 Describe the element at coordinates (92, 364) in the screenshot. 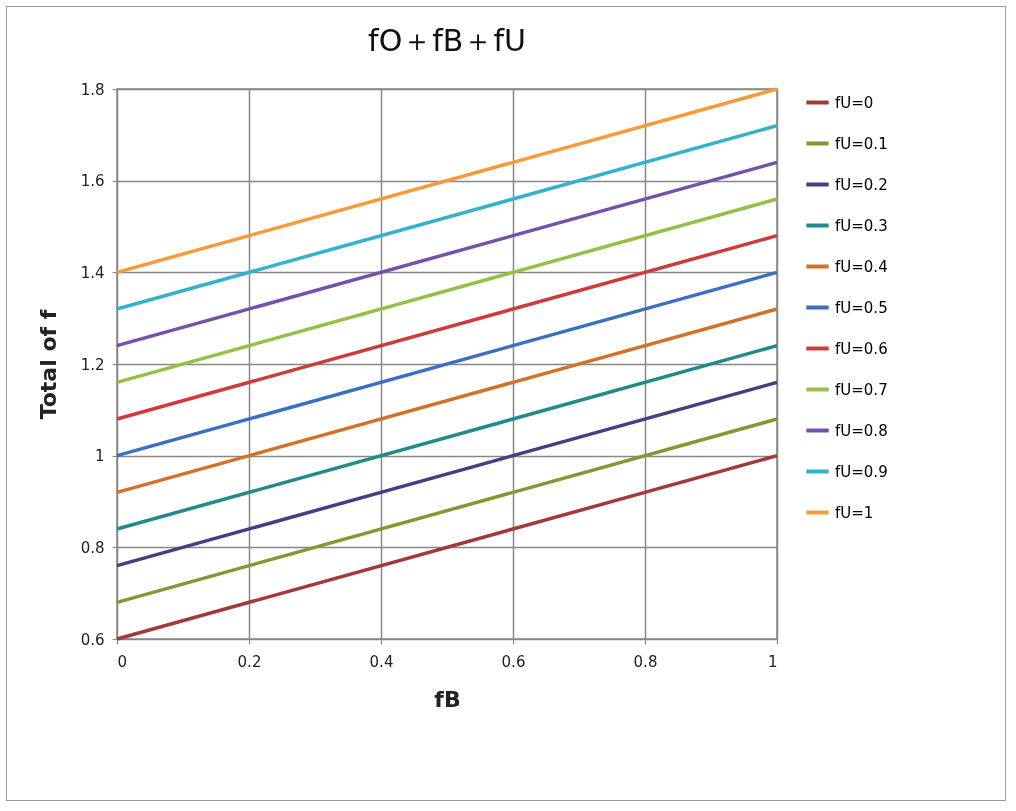

I see `y-tick-label: 1.2` at that location.